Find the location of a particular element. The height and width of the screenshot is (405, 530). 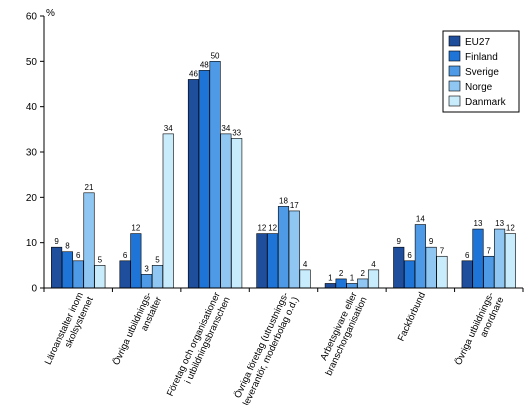

legend-label: Norge is located at coordinates (479, 87).